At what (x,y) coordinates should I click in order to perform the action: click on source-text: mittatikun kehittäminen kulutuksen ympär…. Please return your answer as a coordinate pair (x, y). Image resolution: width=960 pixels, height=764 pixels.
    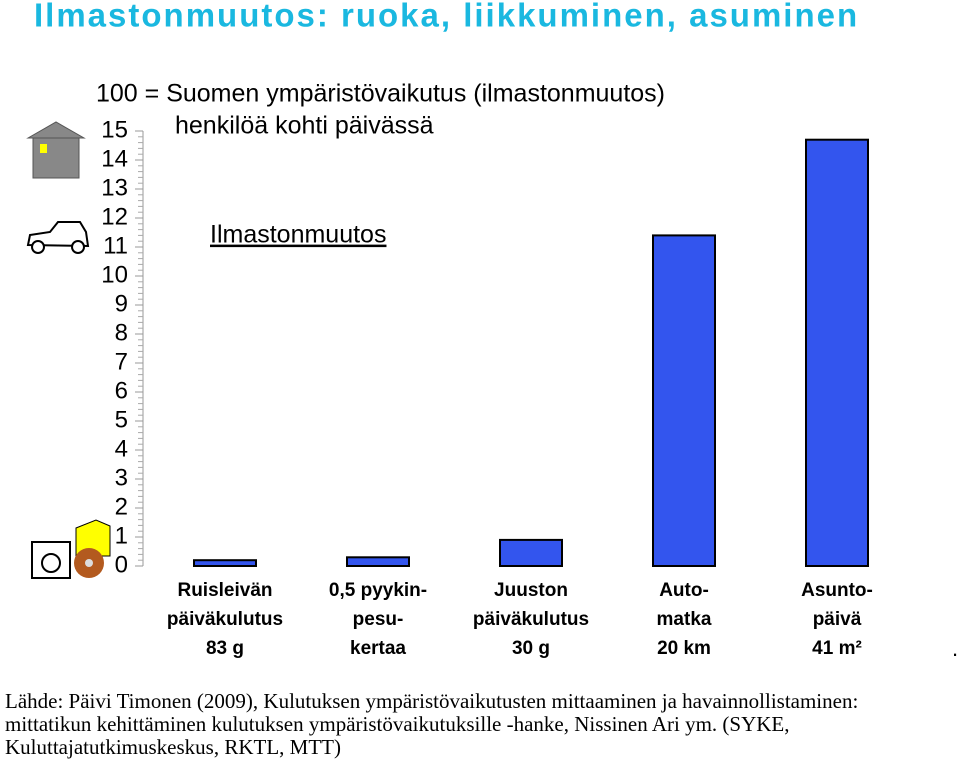
    Looking at the image, I should click on (397, 724).